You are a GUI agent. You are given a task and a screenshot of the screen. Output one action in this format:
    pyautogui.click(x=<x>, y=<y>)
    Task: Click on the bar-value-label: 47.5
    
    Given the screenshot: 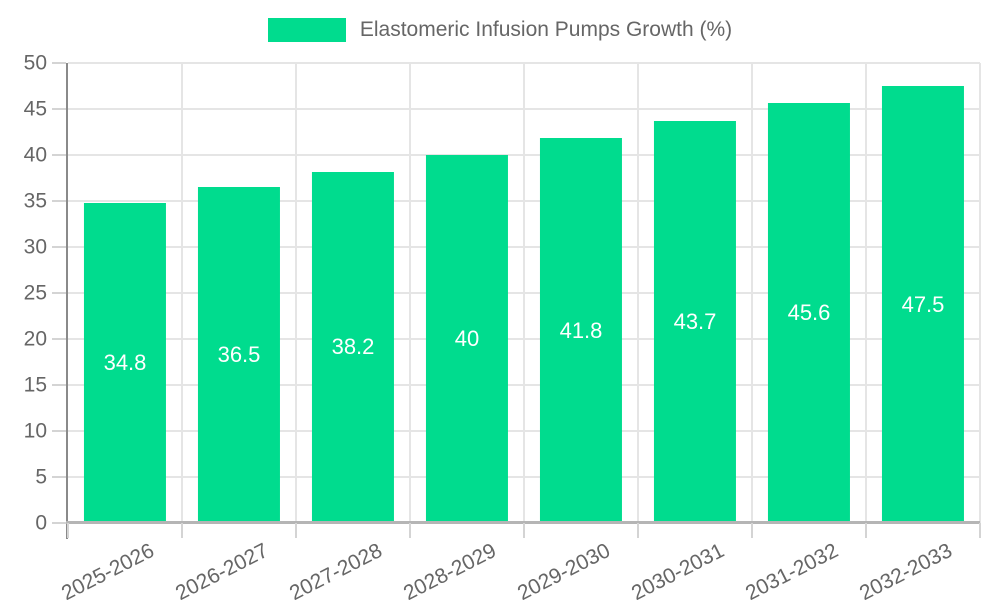 What is the action you would take?
    pyautogui.click(x=923, y=304)
    